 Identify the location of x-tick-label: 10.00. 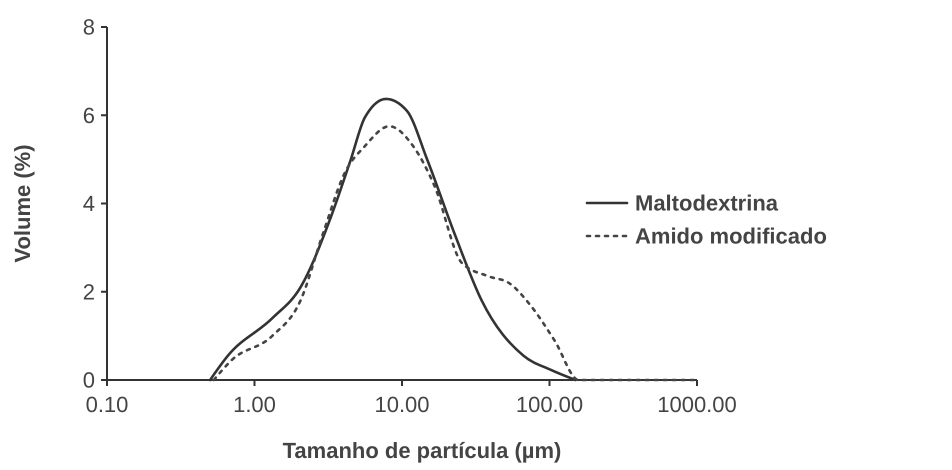
(402, 404).